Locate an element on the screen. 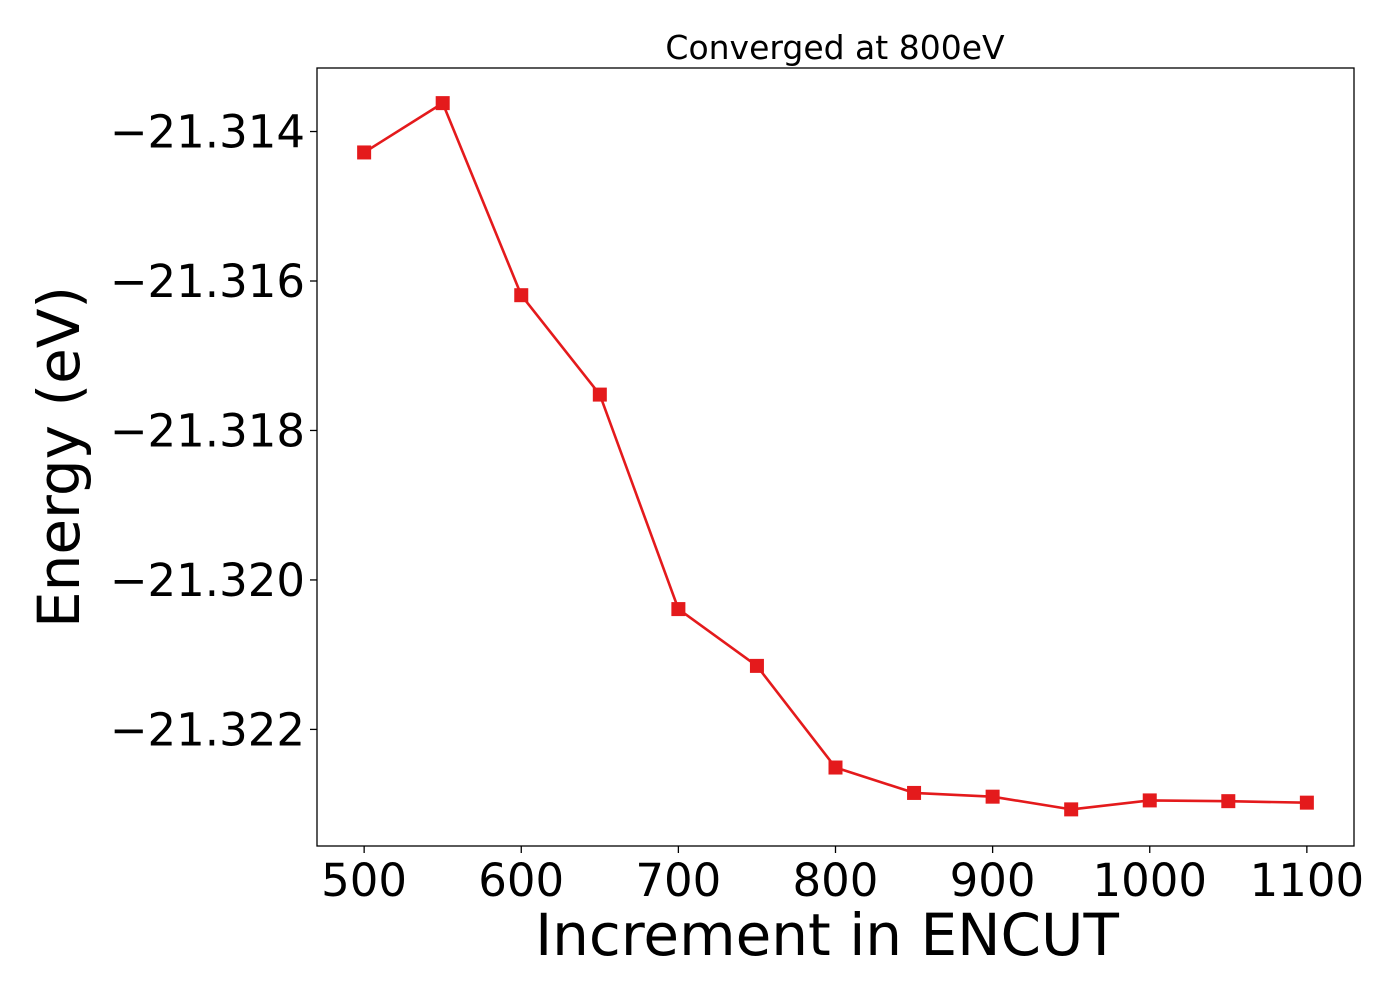  x-tick-label: 1000 is located at coordinates (1149, 880).